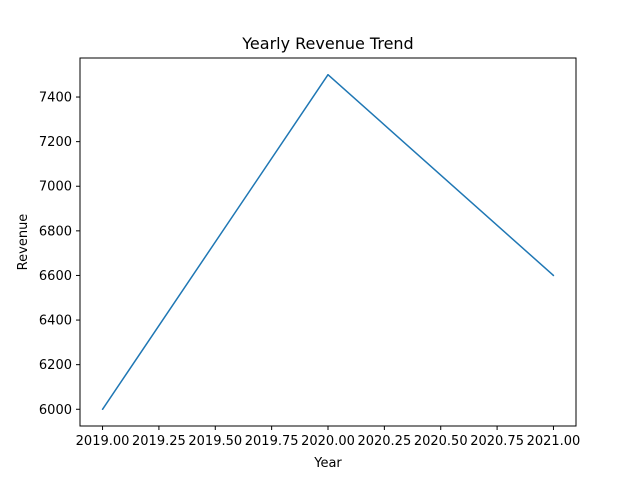 The width and height of the screenshot is (640, 480). Describe the element at coordinates (441, 441) in the screenshot. I see `x-tick-label: 2020.50` at that location.